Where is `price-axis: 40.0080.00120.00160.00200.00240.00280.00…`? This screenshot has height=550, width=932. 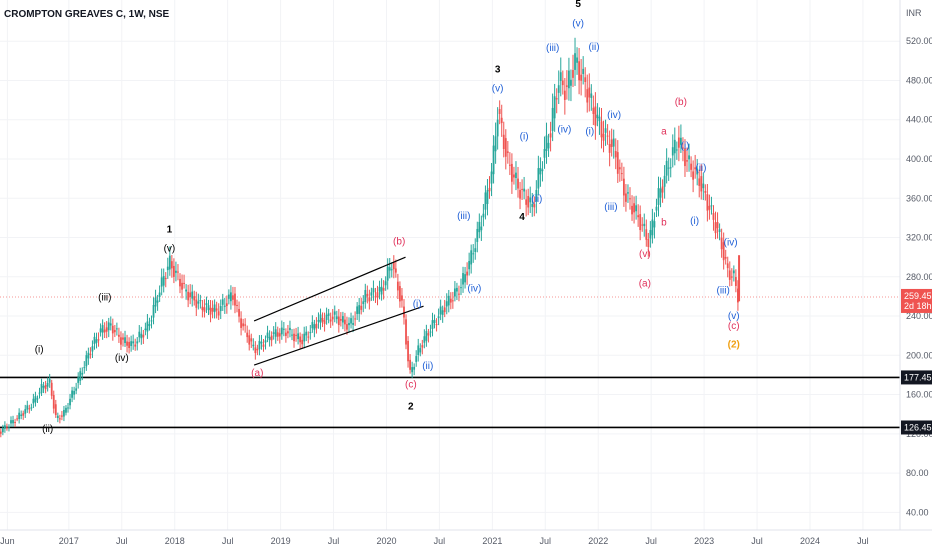
price-axis: 40.0080.00120.00160.00200.00240.00280.00… is located at coordinates (919, 276).